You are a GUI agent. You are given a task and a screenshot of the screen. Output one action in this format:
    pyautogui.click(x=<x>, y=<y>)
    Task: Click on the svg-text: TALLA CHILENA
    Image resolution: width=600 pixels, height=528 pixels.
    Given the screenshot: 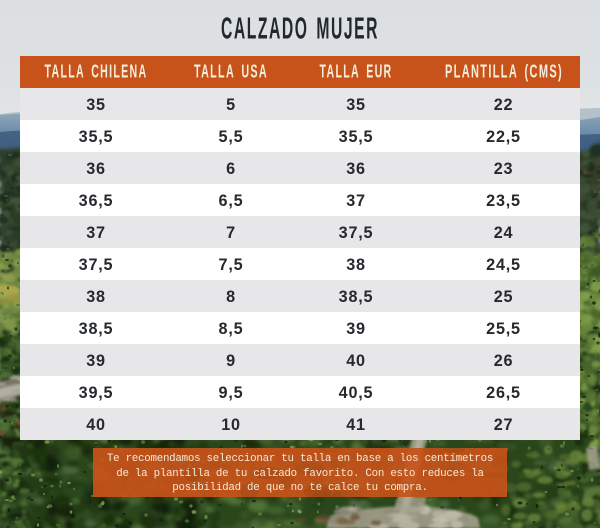 What is the action you would take?
    pyautogui.click(x=96, y=72)
    